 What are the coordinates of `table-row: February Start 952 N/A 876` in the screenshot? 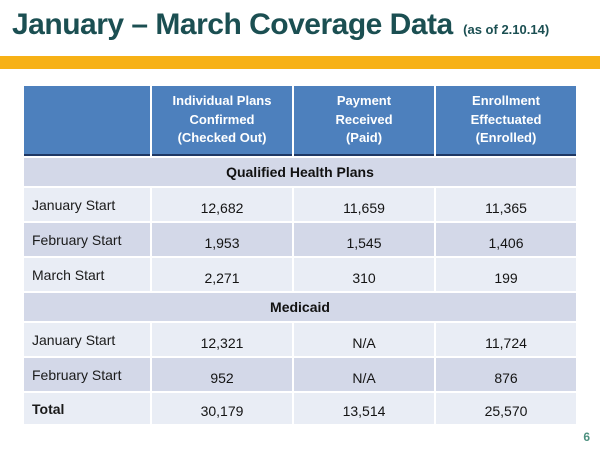 It's located at (300, 374).